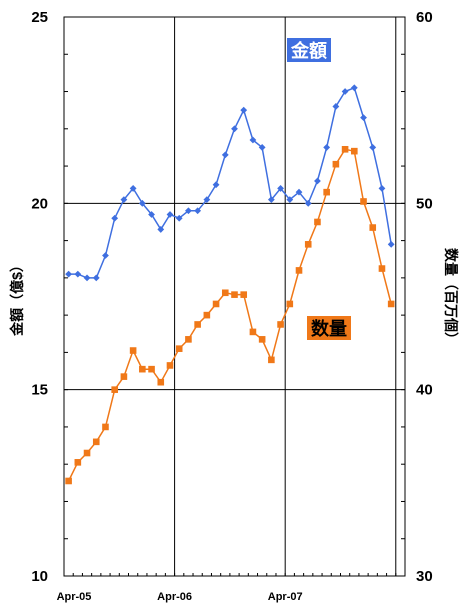  I want to click on x-tick-label: Apr-07, so click(285, 597).